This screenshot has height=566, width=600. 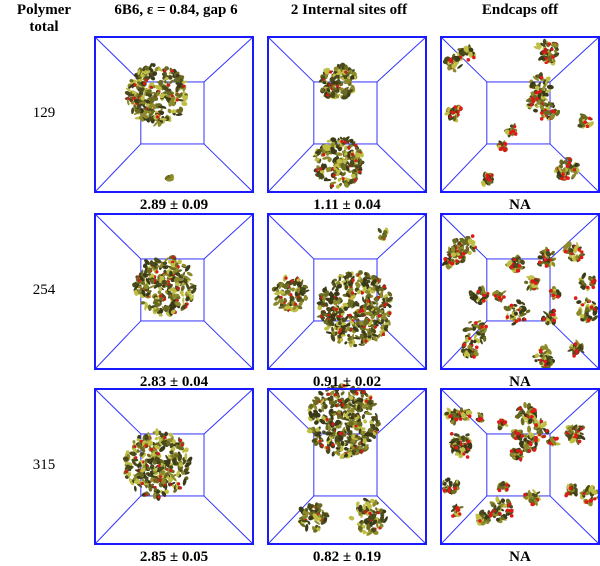 What do you see at coordinates (44, 290) in the screenshot?
I see `row-label: 254` at bounding box center [44, 290].